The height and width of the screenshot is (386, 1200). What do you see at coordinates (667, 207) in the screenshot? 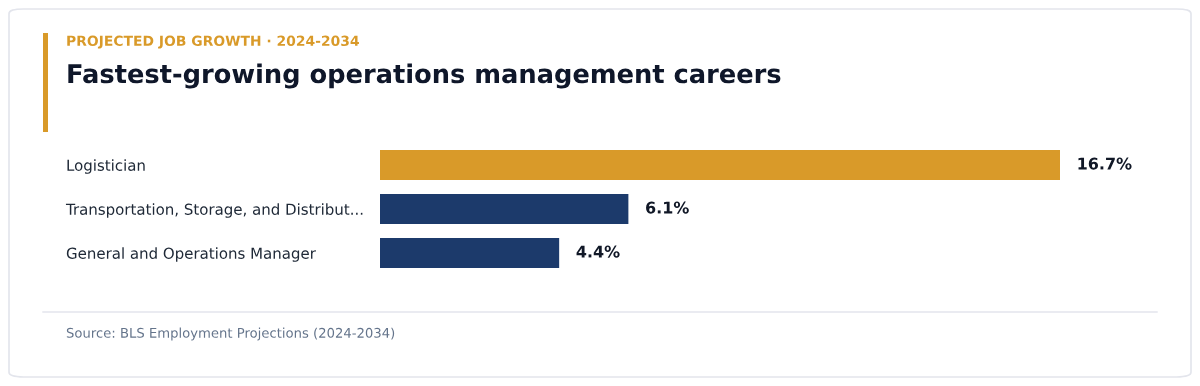
I see `data-label: 6.1%` at bounding box center [667, 207].